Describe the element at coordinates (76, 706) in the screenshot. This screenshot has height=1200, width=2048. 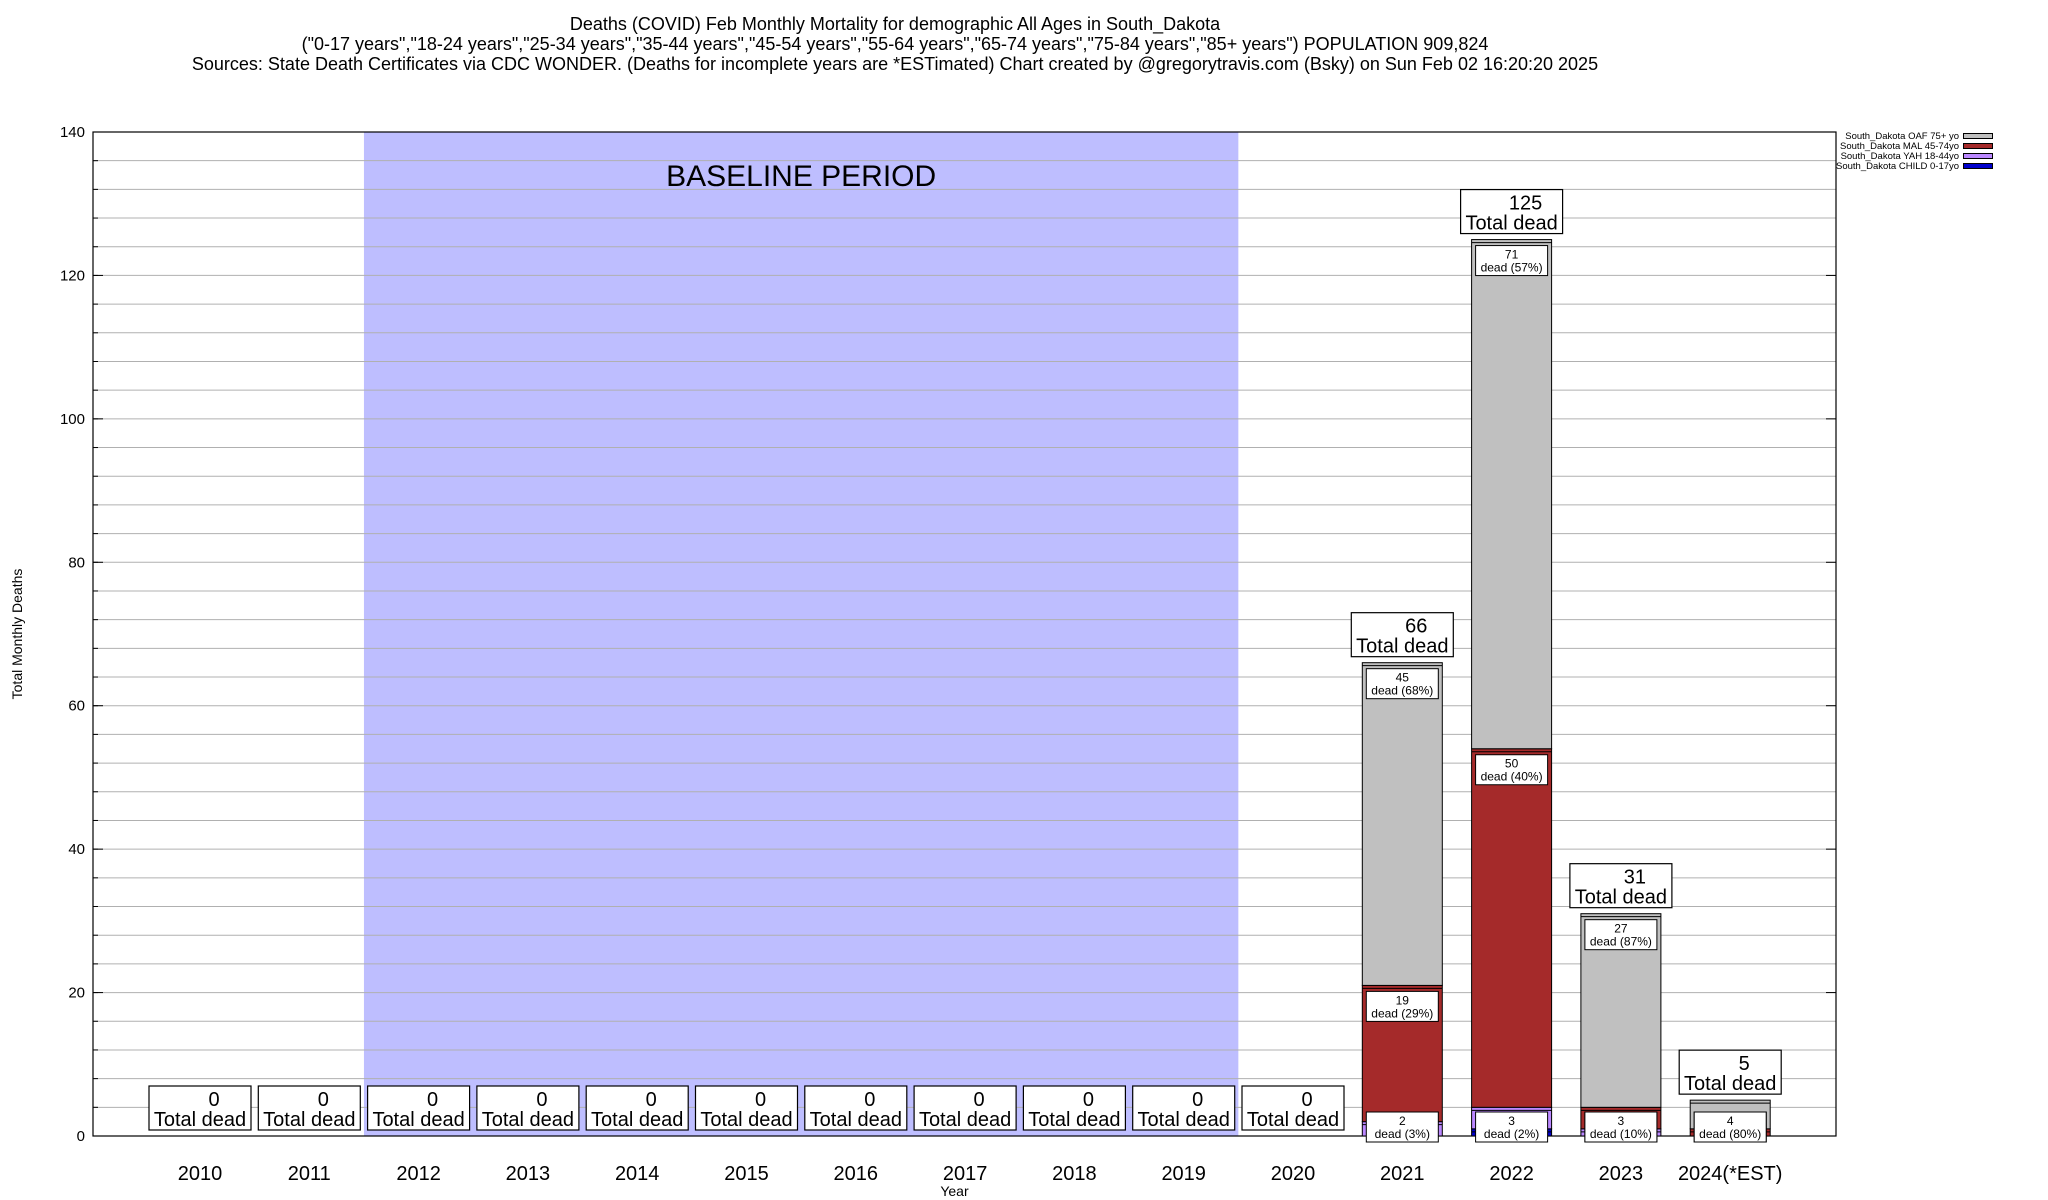
I see `y-tick-label: 60` at that location.